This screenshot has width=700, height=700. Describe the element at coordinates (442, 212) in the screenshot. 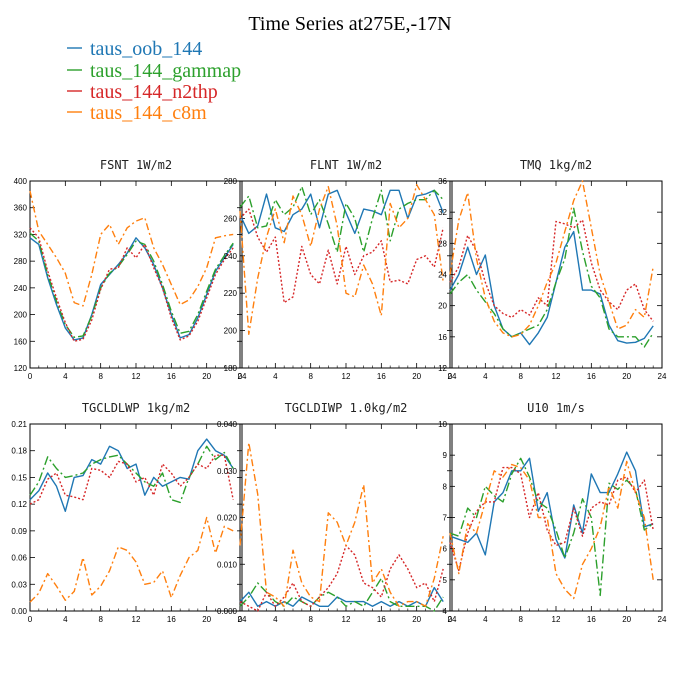

I see `y-tick-label: 32` at that location.